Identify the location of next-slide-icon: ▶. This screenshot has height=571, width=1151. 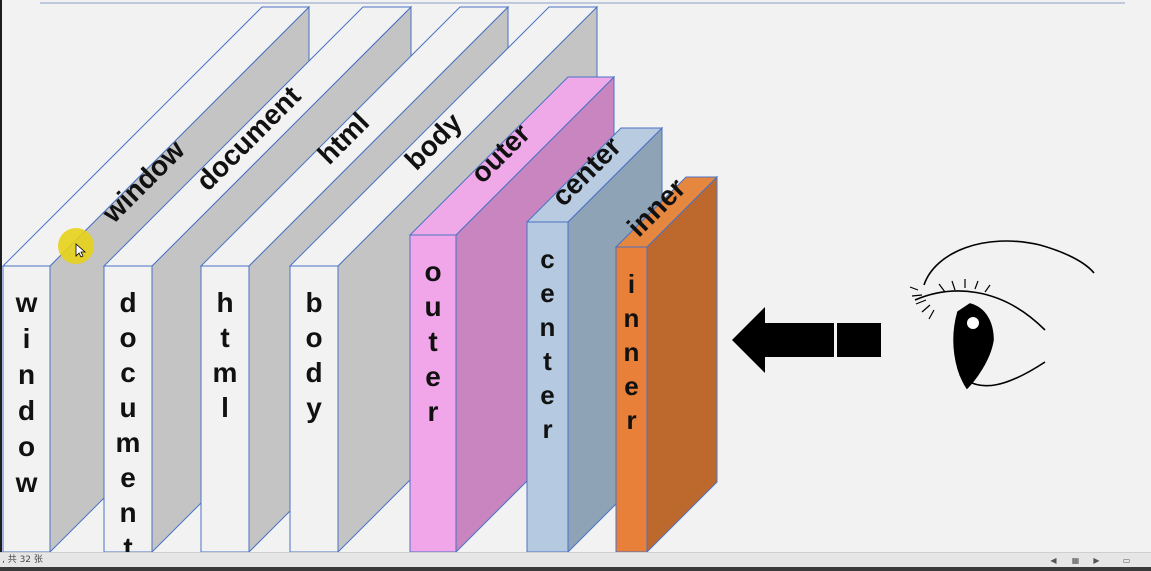
(1096, 560).